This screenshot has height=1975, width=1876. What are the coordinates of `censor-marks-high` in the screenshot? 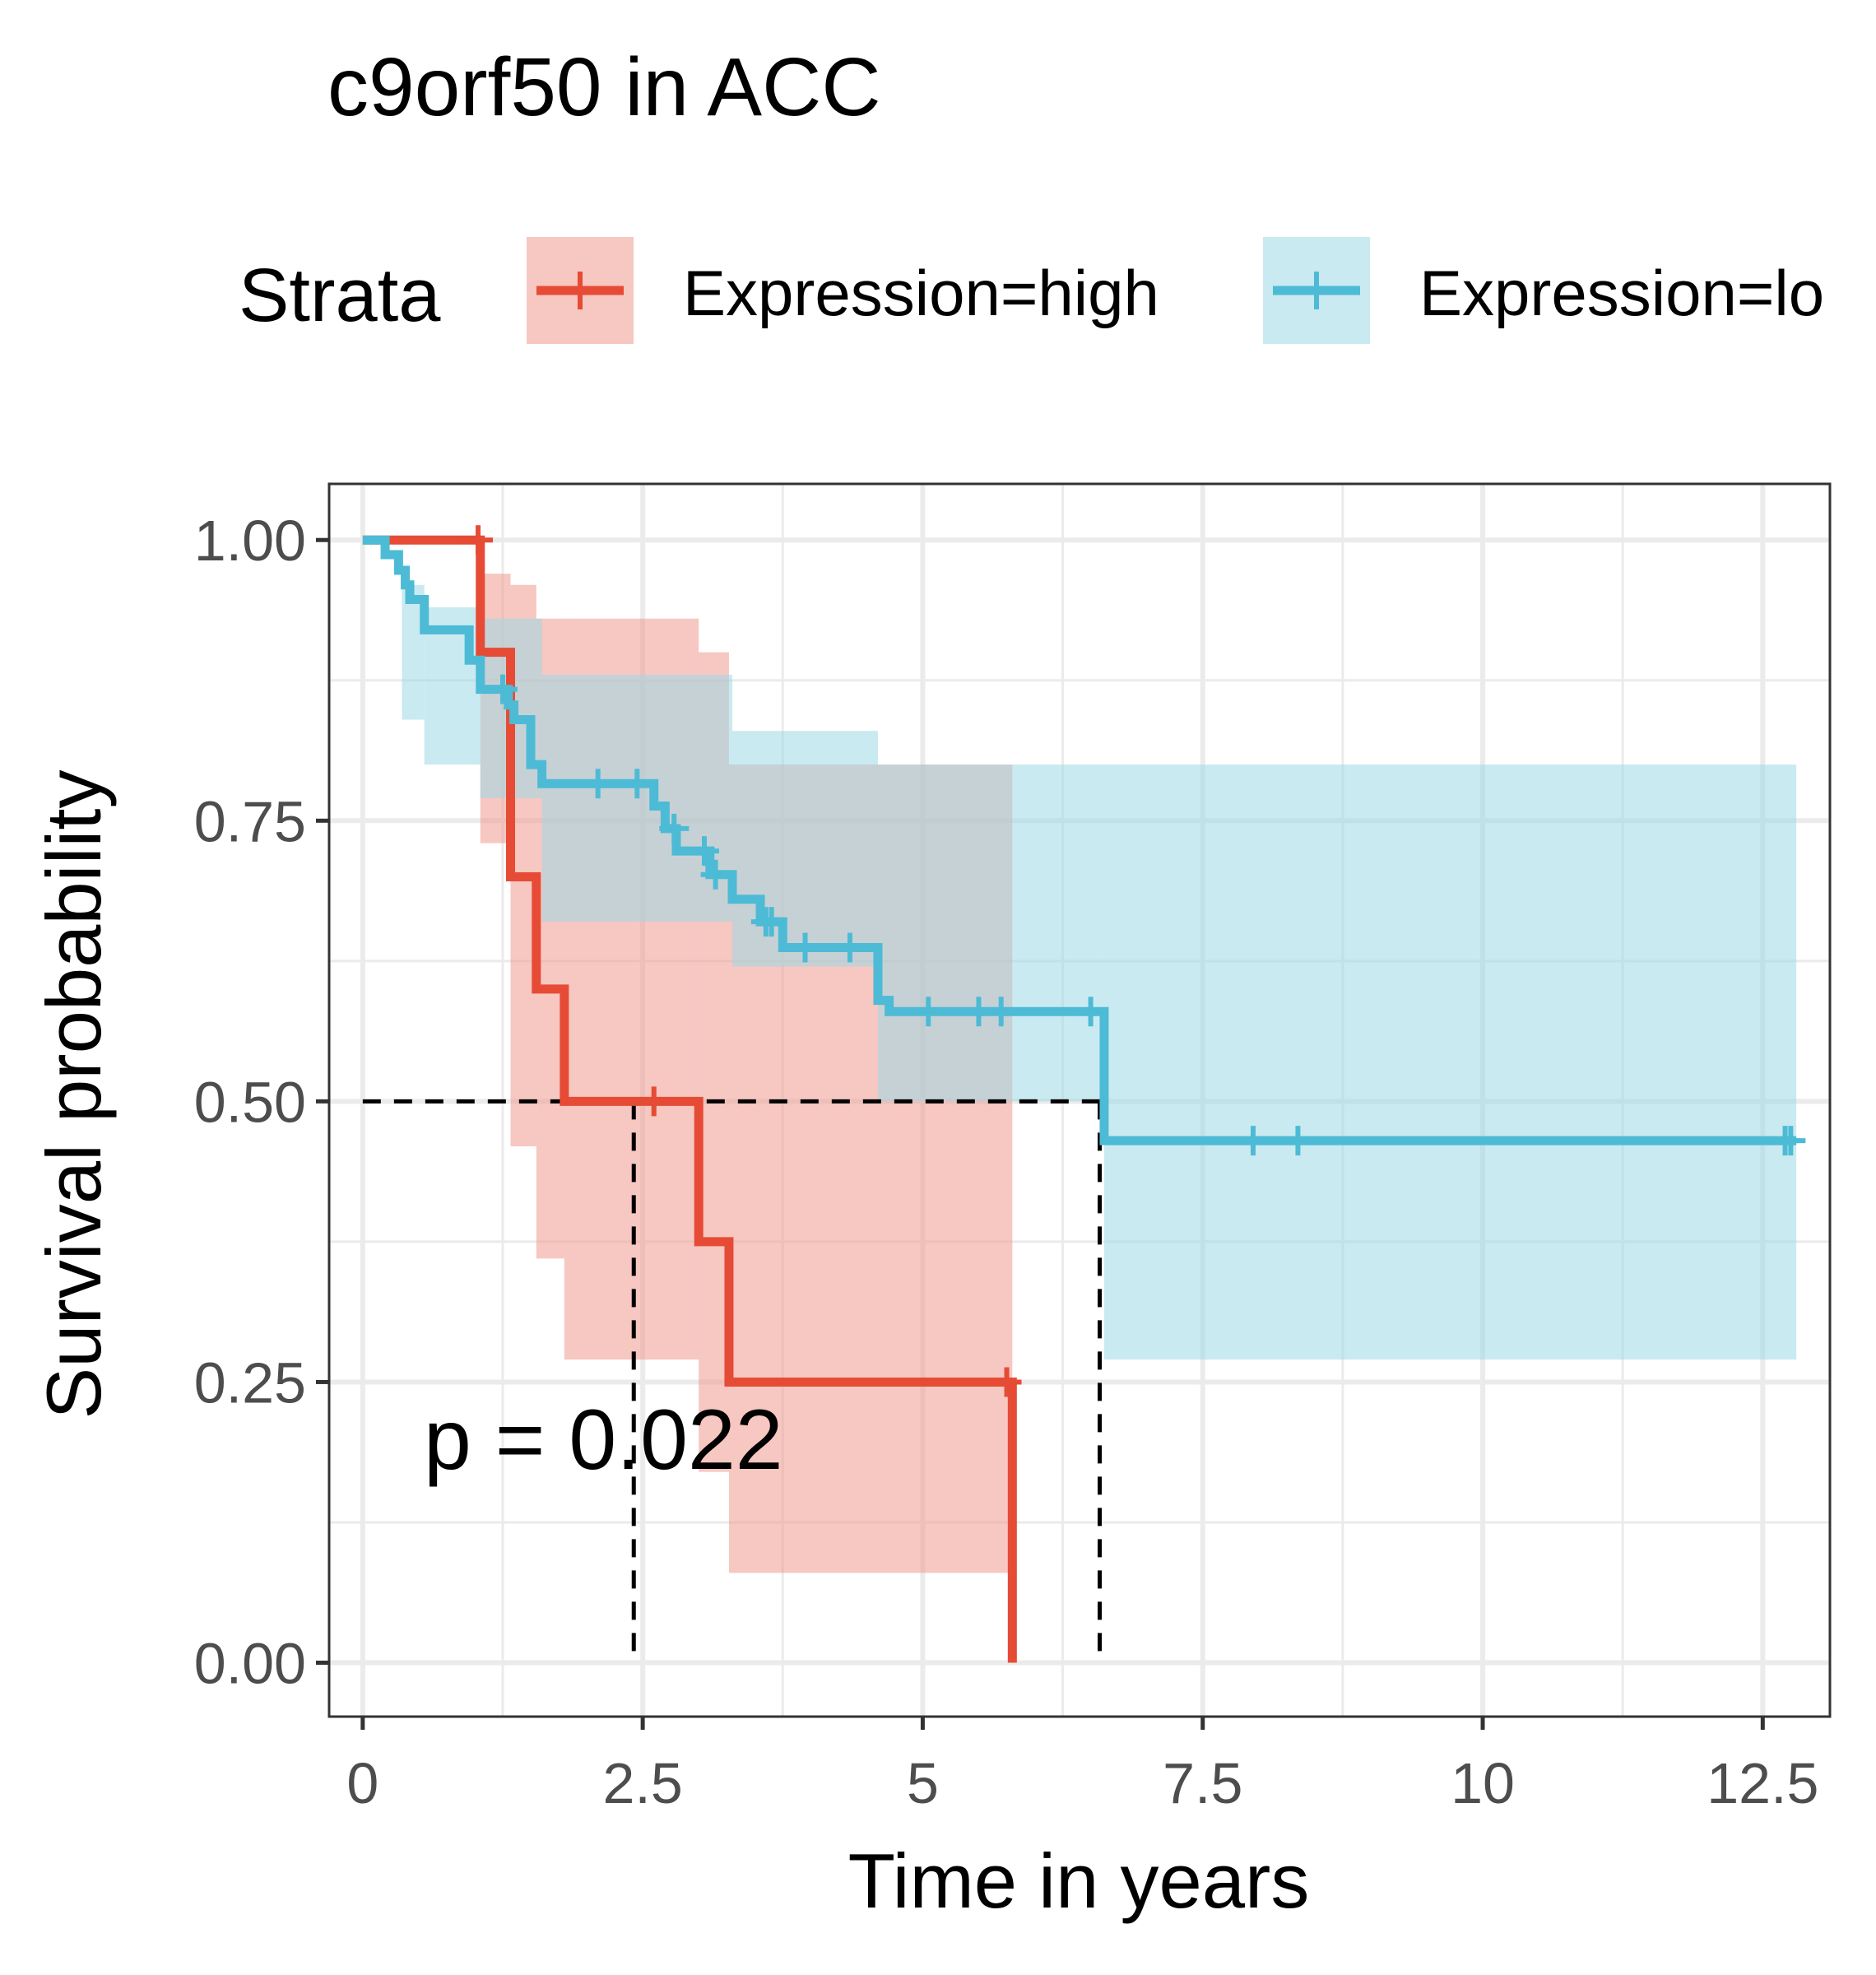 It's located at (742, 961).